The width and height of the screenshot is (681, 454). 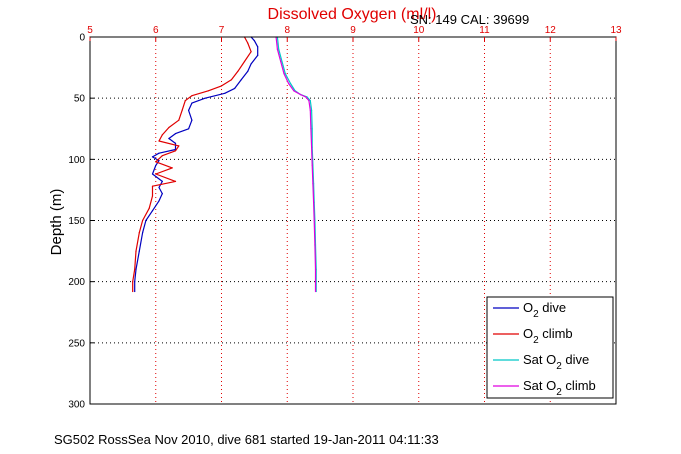 I want to click on y-tick-label: 250, so click(x=76, y=343).